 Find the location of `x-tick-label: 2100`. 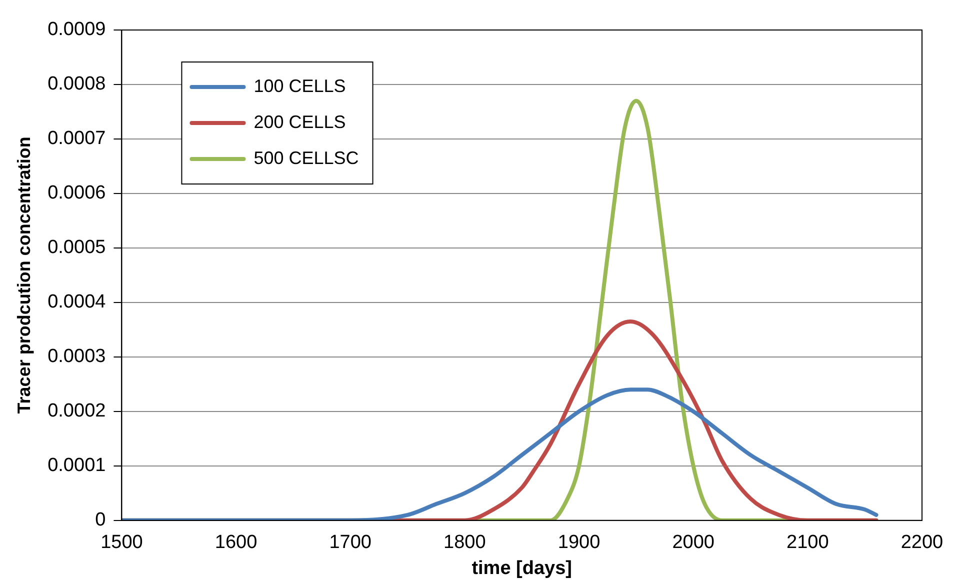

x-tick-label: 2100 is located at coordinates (807, 543).